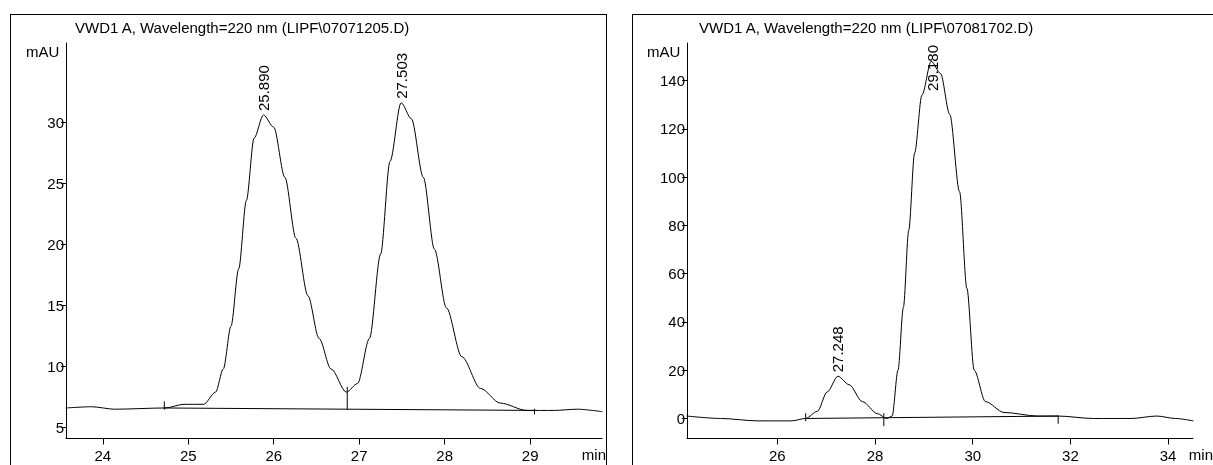  Describe the element at coordinates (676, 225) in the screenshot. I see `y-tick-label: 80` at that location.